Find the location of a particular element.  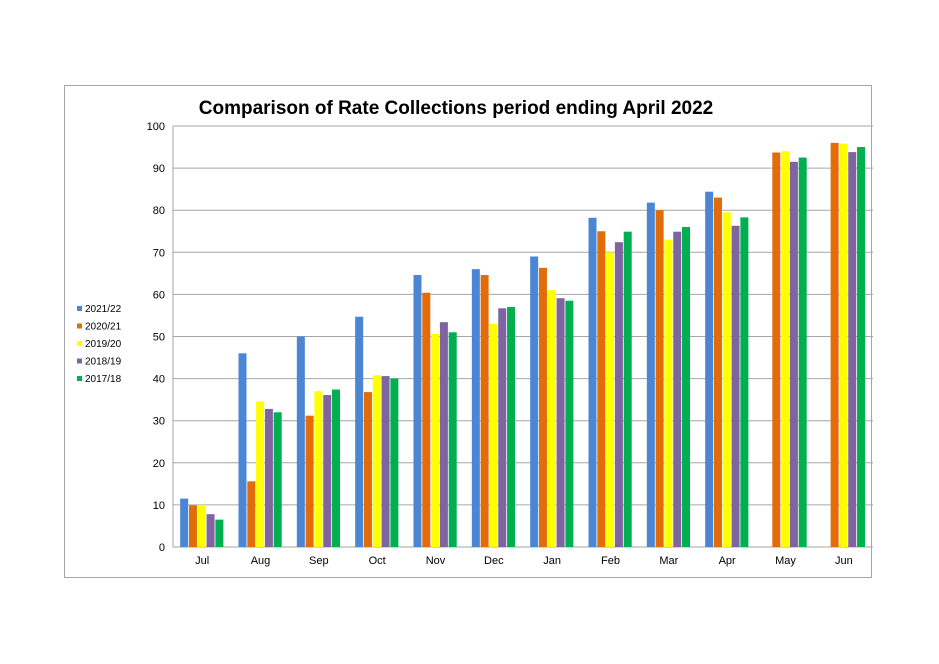

x-axis-ticks: Jul Aug Sep Oct Nov Dec Jan Feb Mar Apr May Jun is located at coordinates (524, 561).